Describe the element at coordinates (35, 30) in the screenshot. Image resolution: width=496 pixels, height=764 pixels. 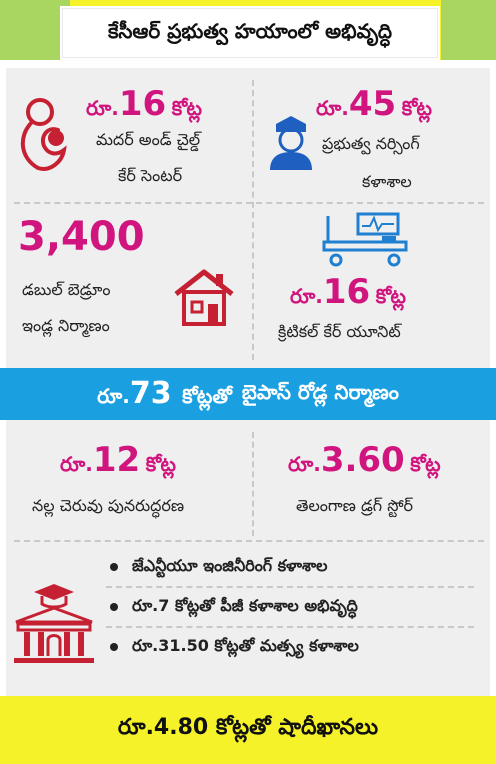
I see `header-bg-left` at that location.